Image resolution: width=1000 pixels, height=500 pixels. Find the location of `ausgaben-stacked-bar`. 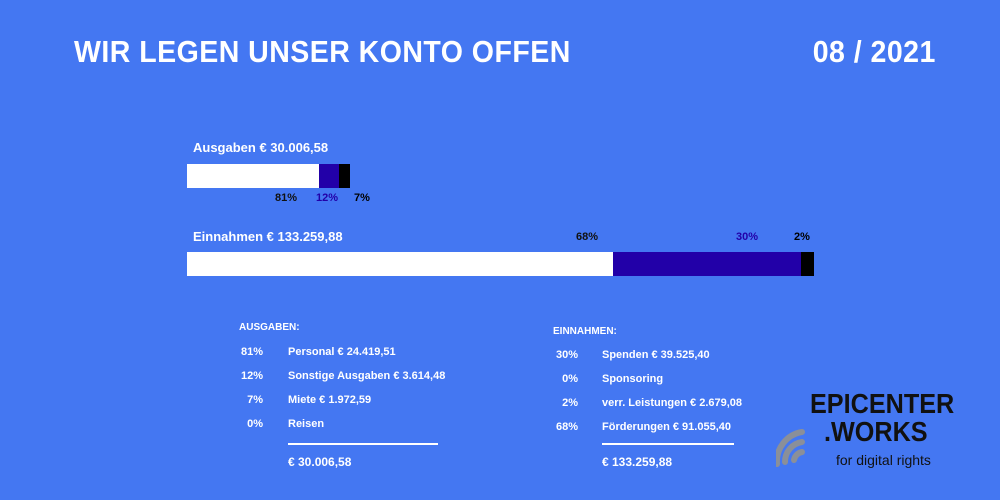

ausgaben-stacked-bar is located at coordinates (268, 176).